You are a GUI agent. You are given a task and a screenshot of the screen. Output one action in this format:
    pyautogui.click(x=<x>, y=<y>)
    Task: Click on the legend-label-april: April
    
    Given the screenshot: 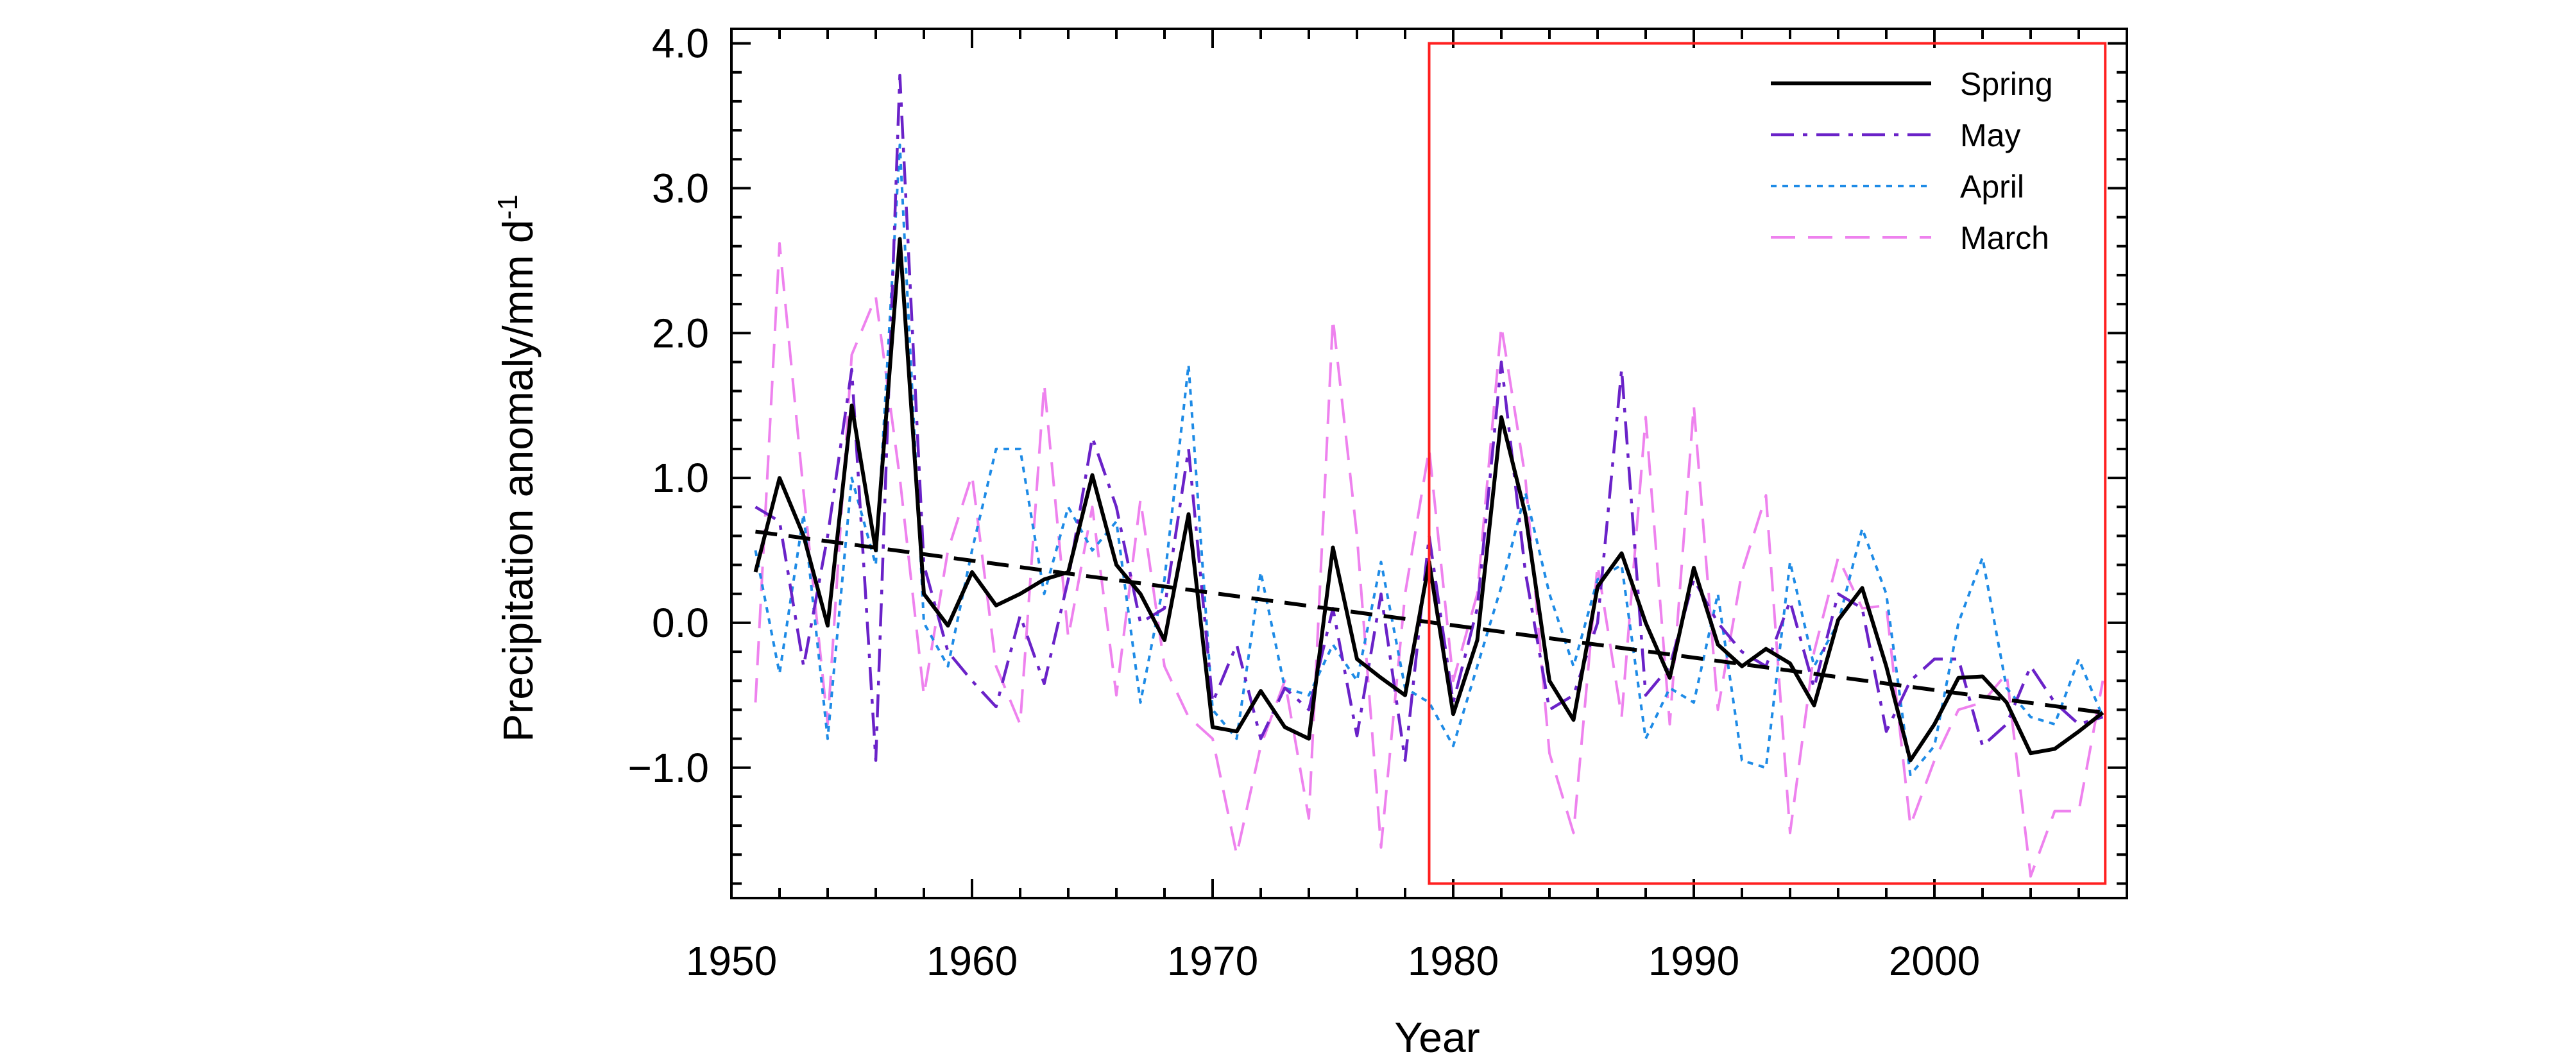 What is the action you would take?
    pyautogui.click(x=1992, y=187)
    